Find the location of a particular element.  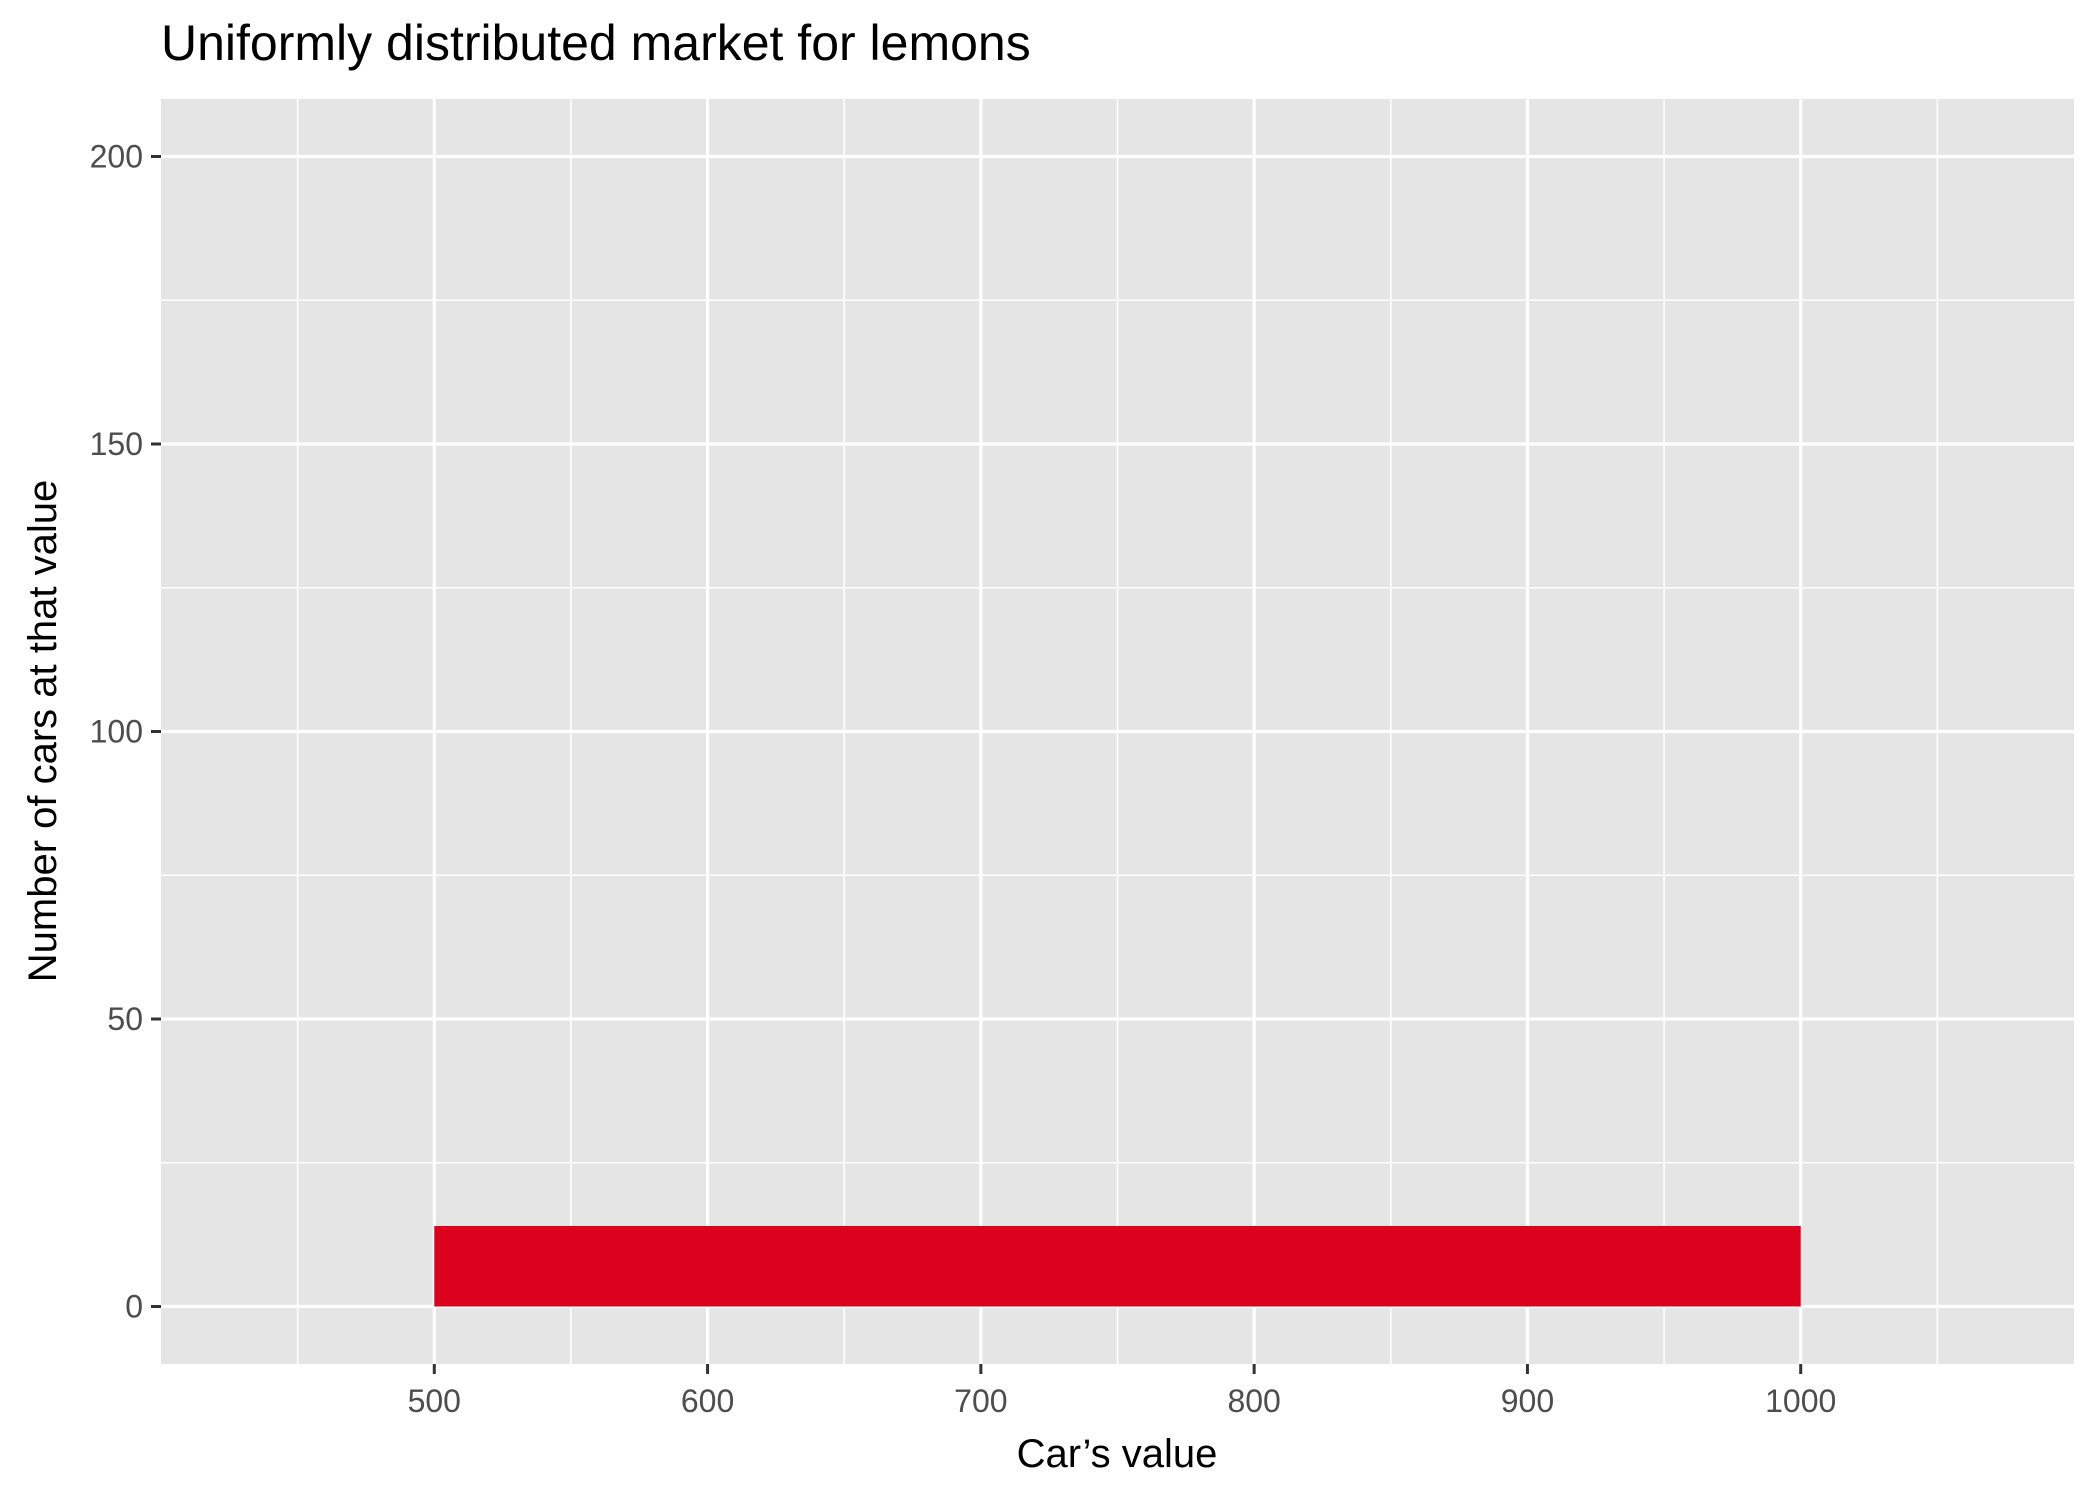

x-tick-label: 900 is located at coordinates (1527, 1401).